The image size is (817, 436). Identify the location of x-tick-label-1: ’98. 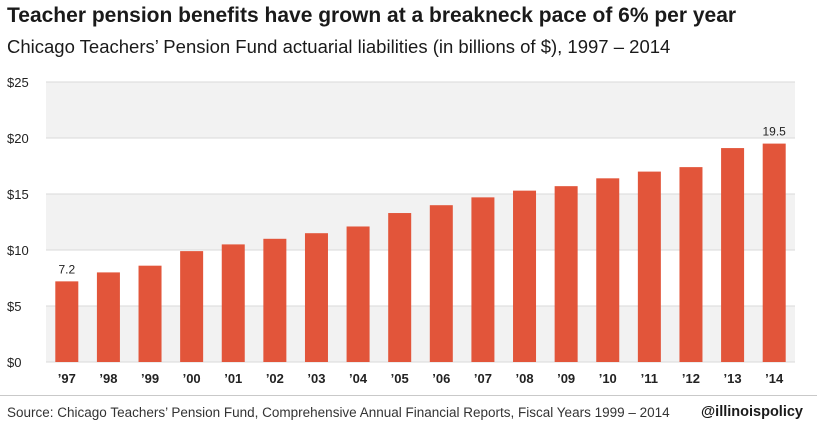
(108, 378).